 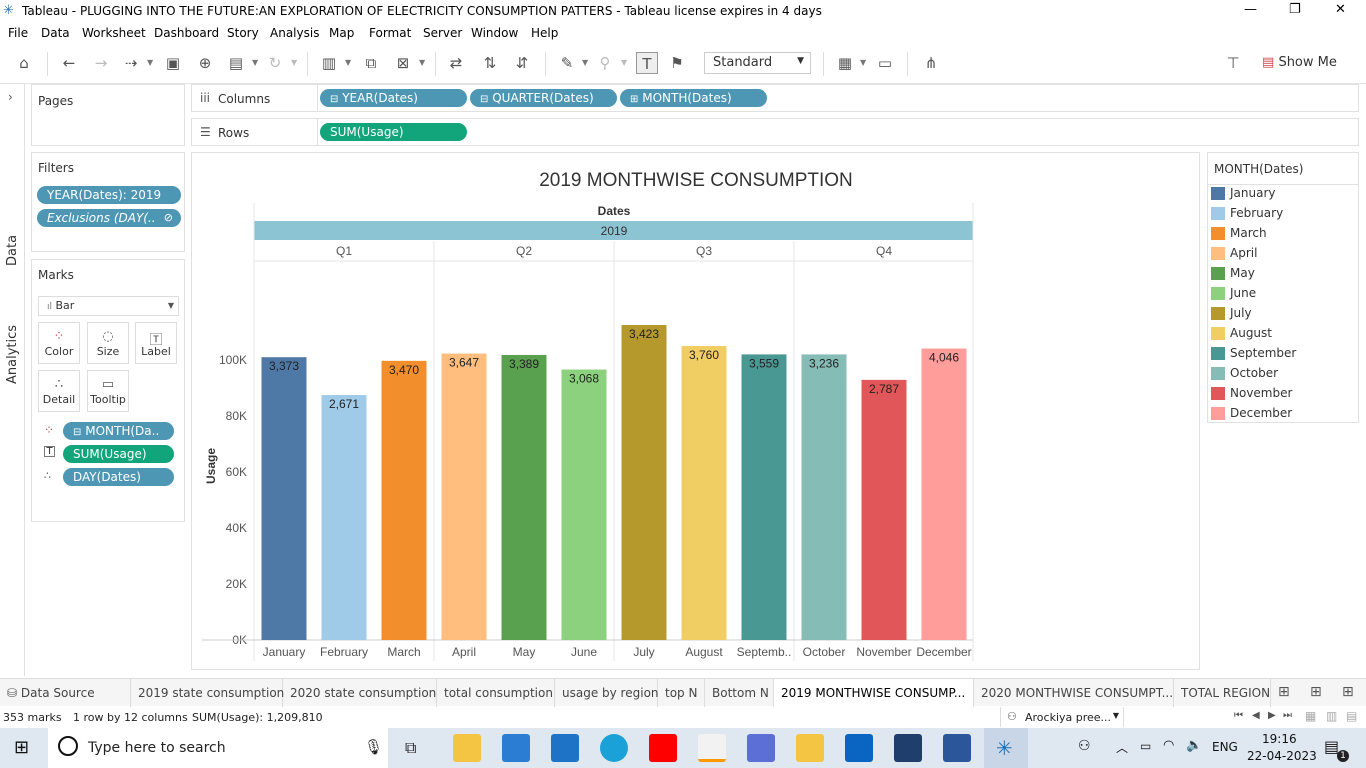 I want to click on sort-ascending-icon: ⇅, so click(x=490, y=63).